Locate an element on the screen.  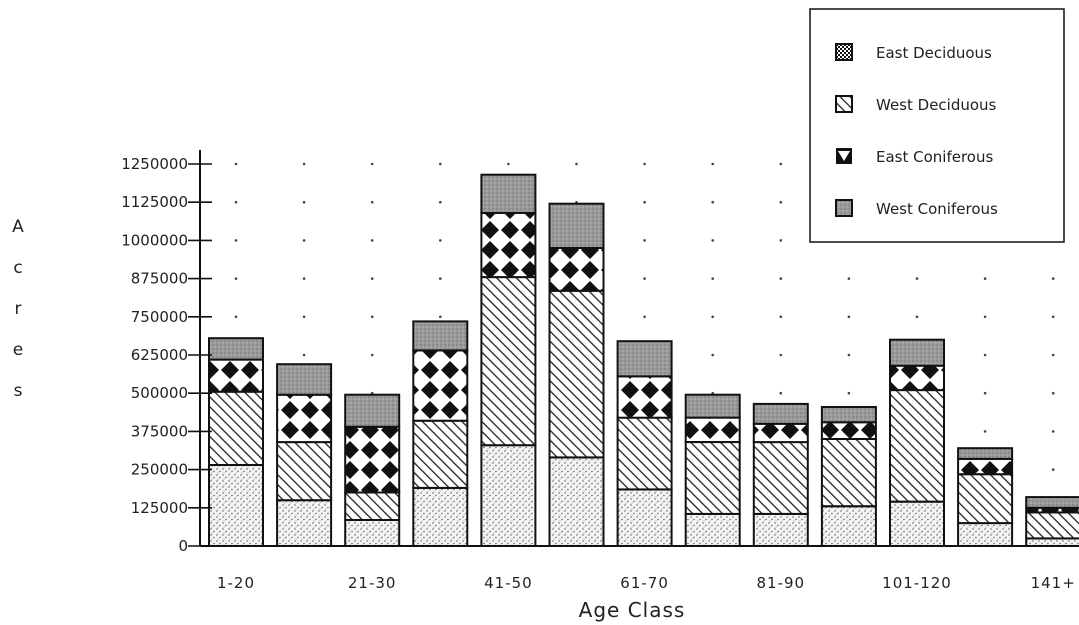
y-tick-label: 250000 is located at coordinates (159, 470).